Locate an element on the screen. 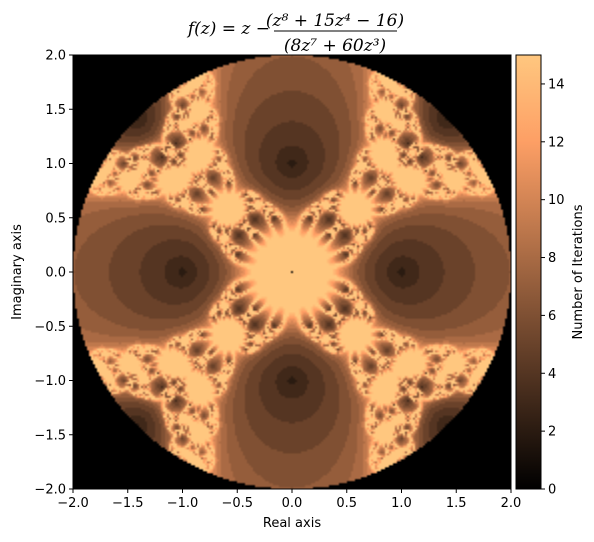  x-tick-label: −2.0 is located at coordinates (73, 503).